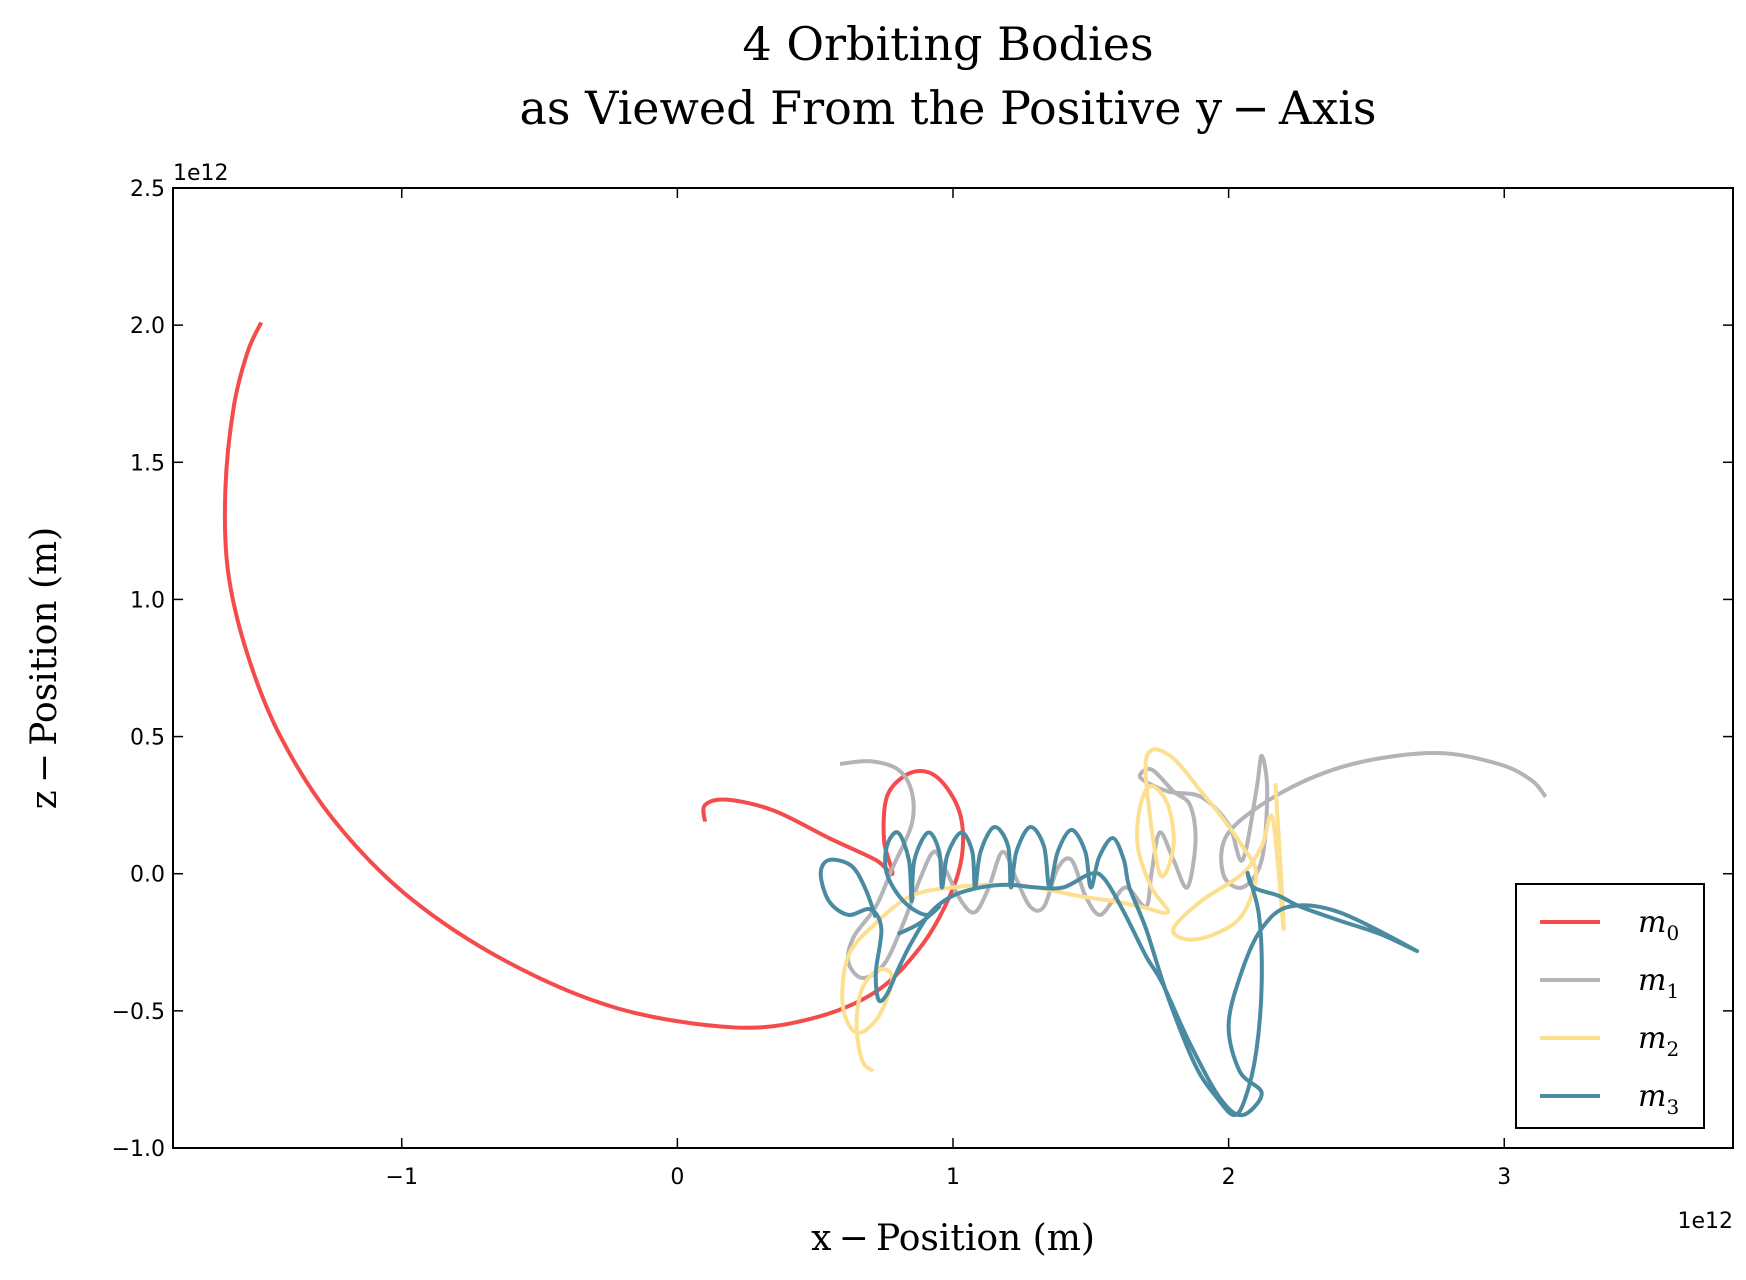  What do you see at coordinates (948, 108) in the screenshot?
I see `chart-subtitle: as Viewed From the Positive y − Axis` at bounding box center [948, 108].